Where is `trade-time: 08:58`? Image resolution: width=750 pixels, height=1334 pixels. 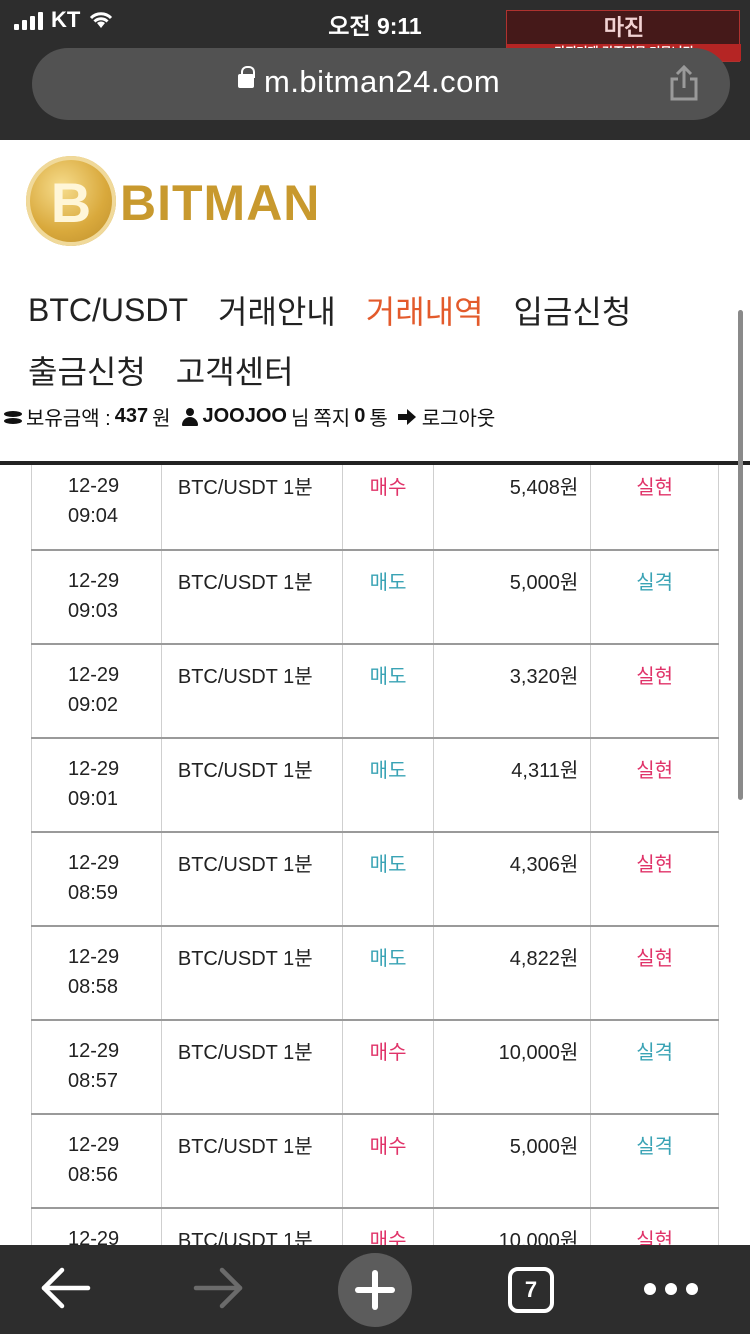
trade-time: 08:58 is located at coordinates (93, 986).